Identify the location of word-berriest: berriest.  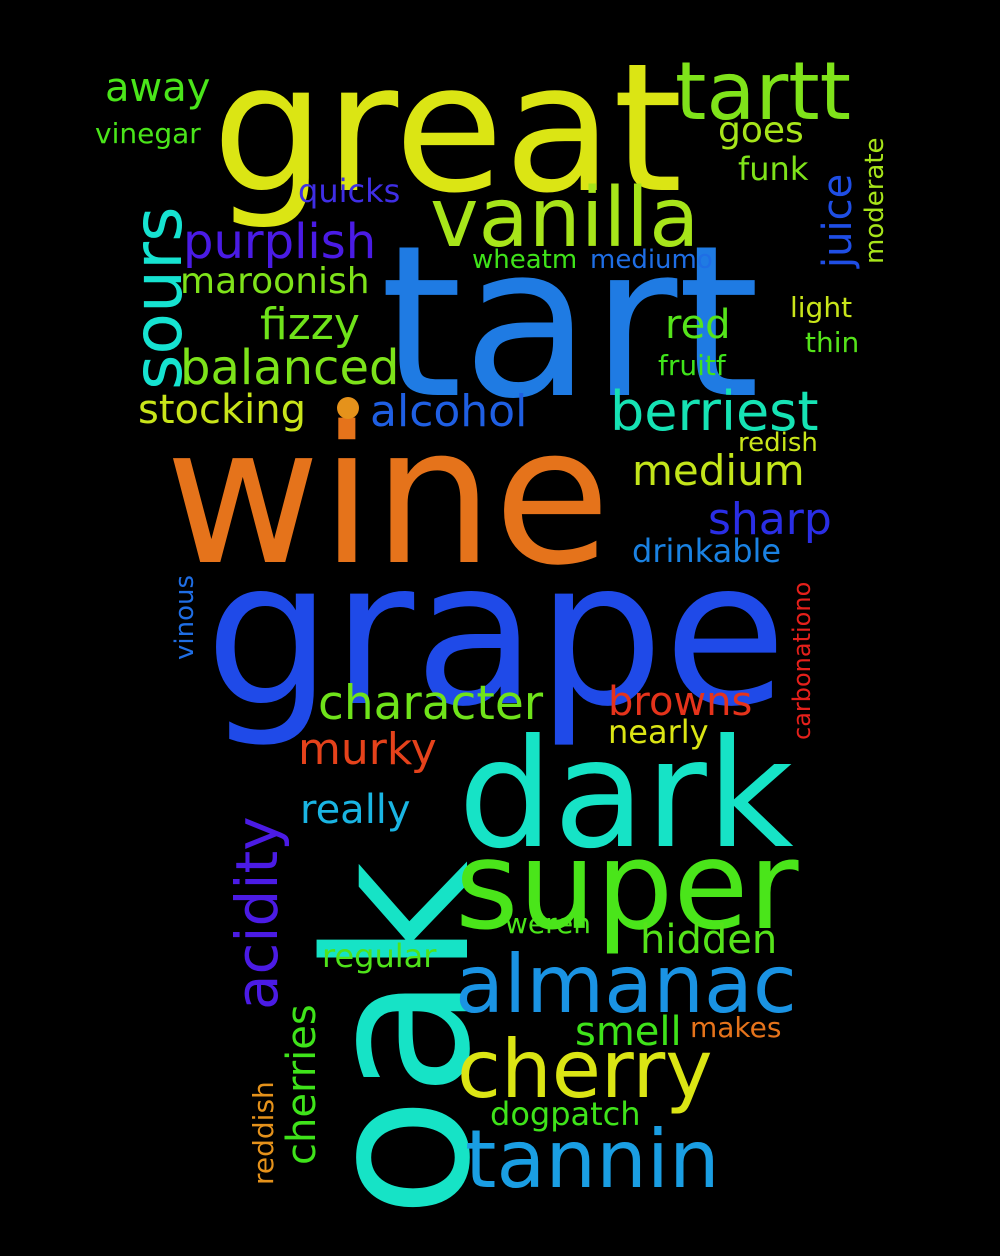
(714, 411).